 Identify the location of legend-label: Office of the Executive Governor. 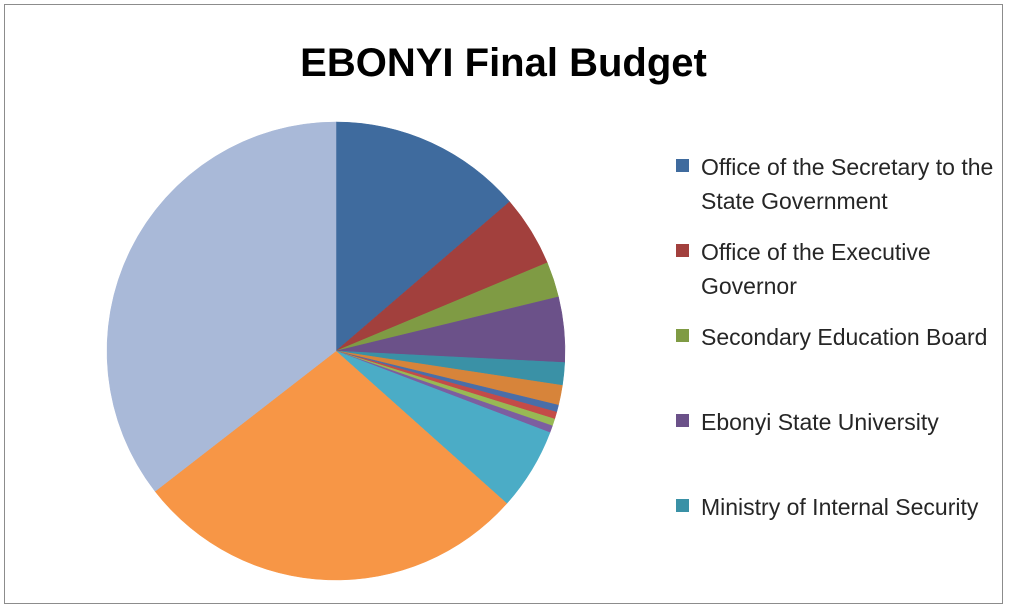
(816, 269).